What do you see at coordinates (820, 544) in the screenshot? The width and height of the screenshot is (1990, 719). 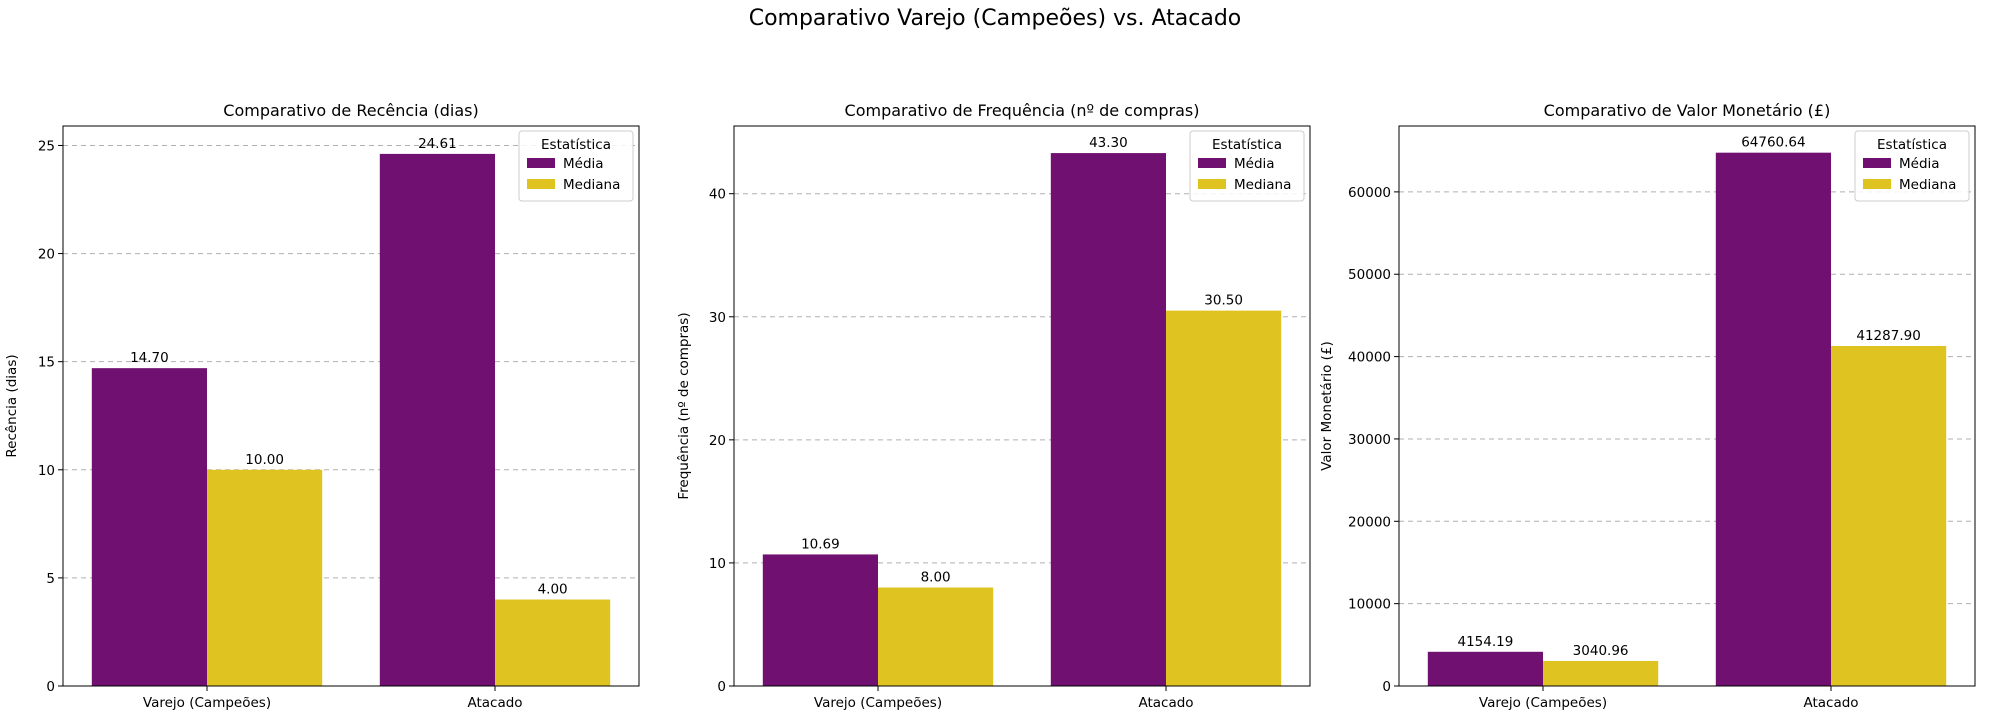 I see `data-label: 10.69` at bounding box center [820, 544].